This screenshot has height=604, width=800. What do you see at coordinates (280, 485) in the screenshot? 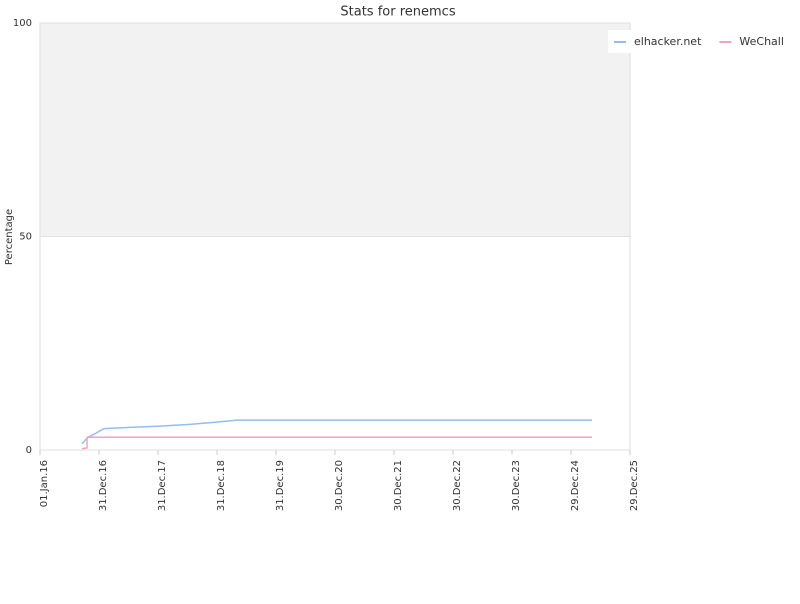
I see `x-tick-label: 31.Dec.19` at bounding box center [280, 485].